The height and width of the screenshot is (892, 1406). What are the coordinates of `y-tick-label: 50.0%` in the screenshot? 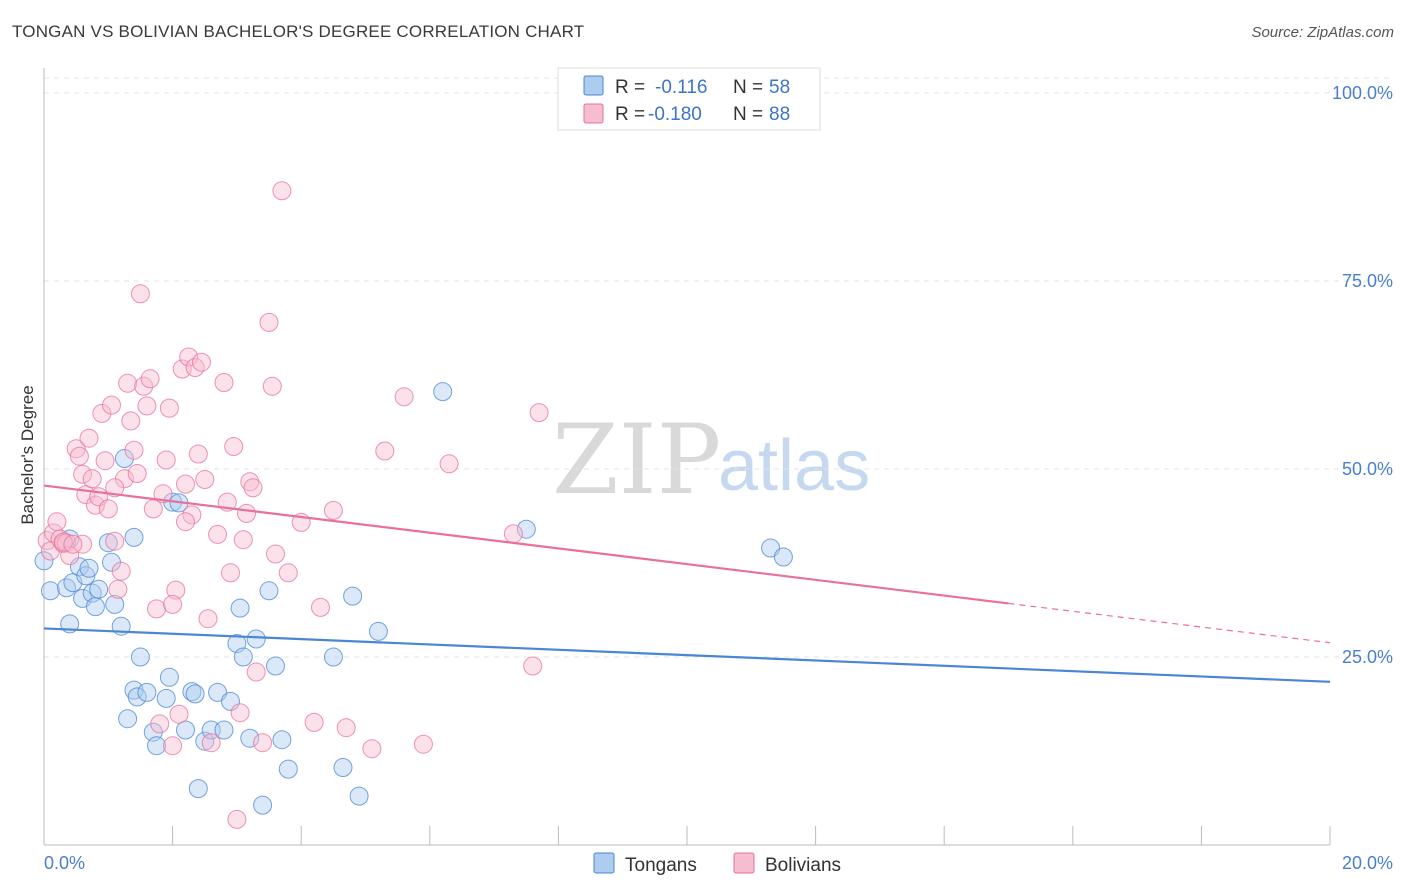 It's located at (1367, 469).